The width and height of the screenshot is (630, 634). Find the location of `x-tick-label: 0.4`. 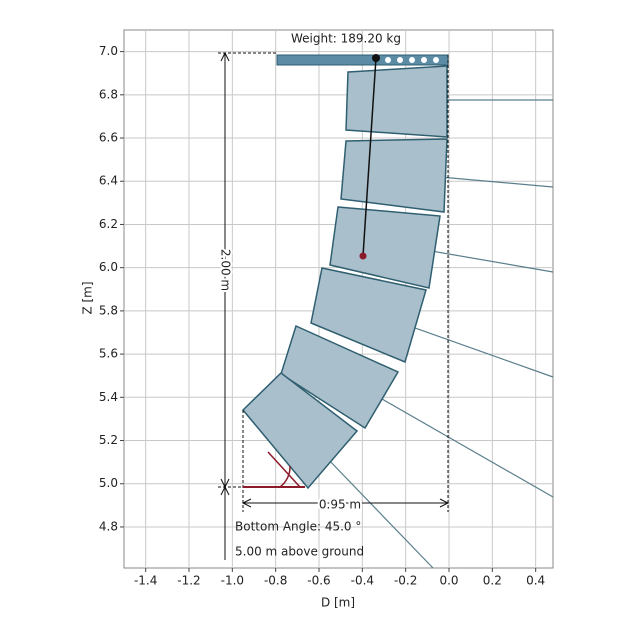

x-tick-label: 0.4 is located at coordinates (535, 581).